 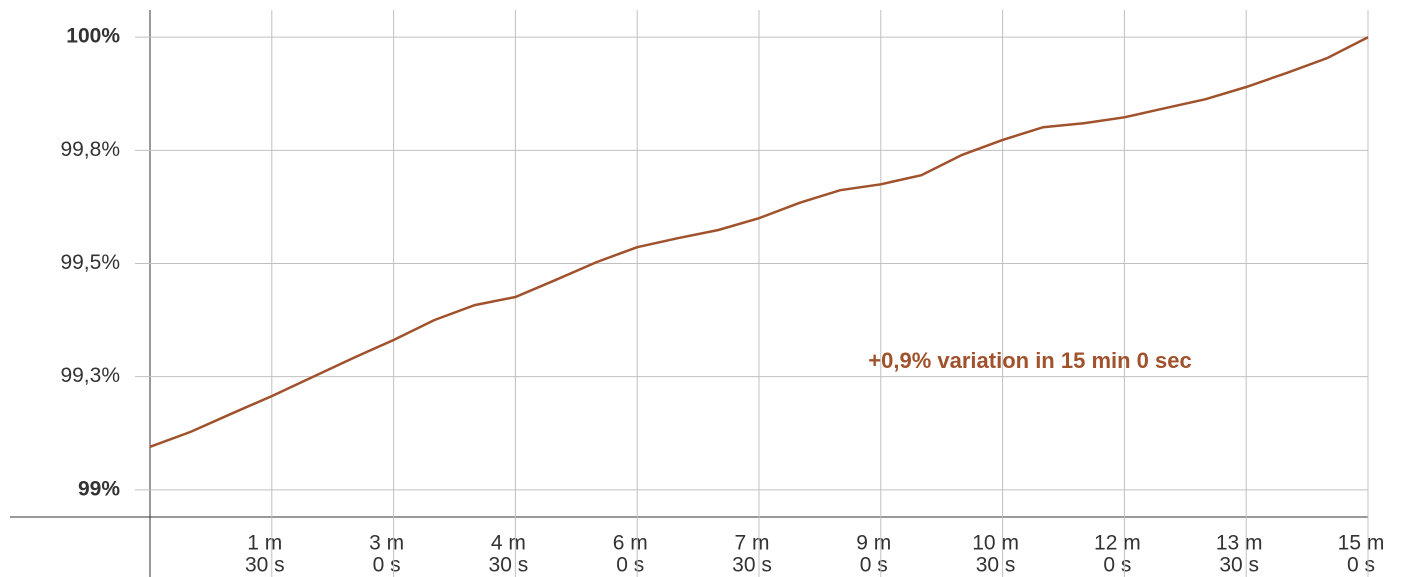 I want to click on x-tick-label: 9 m, so click(x=873, y=543).